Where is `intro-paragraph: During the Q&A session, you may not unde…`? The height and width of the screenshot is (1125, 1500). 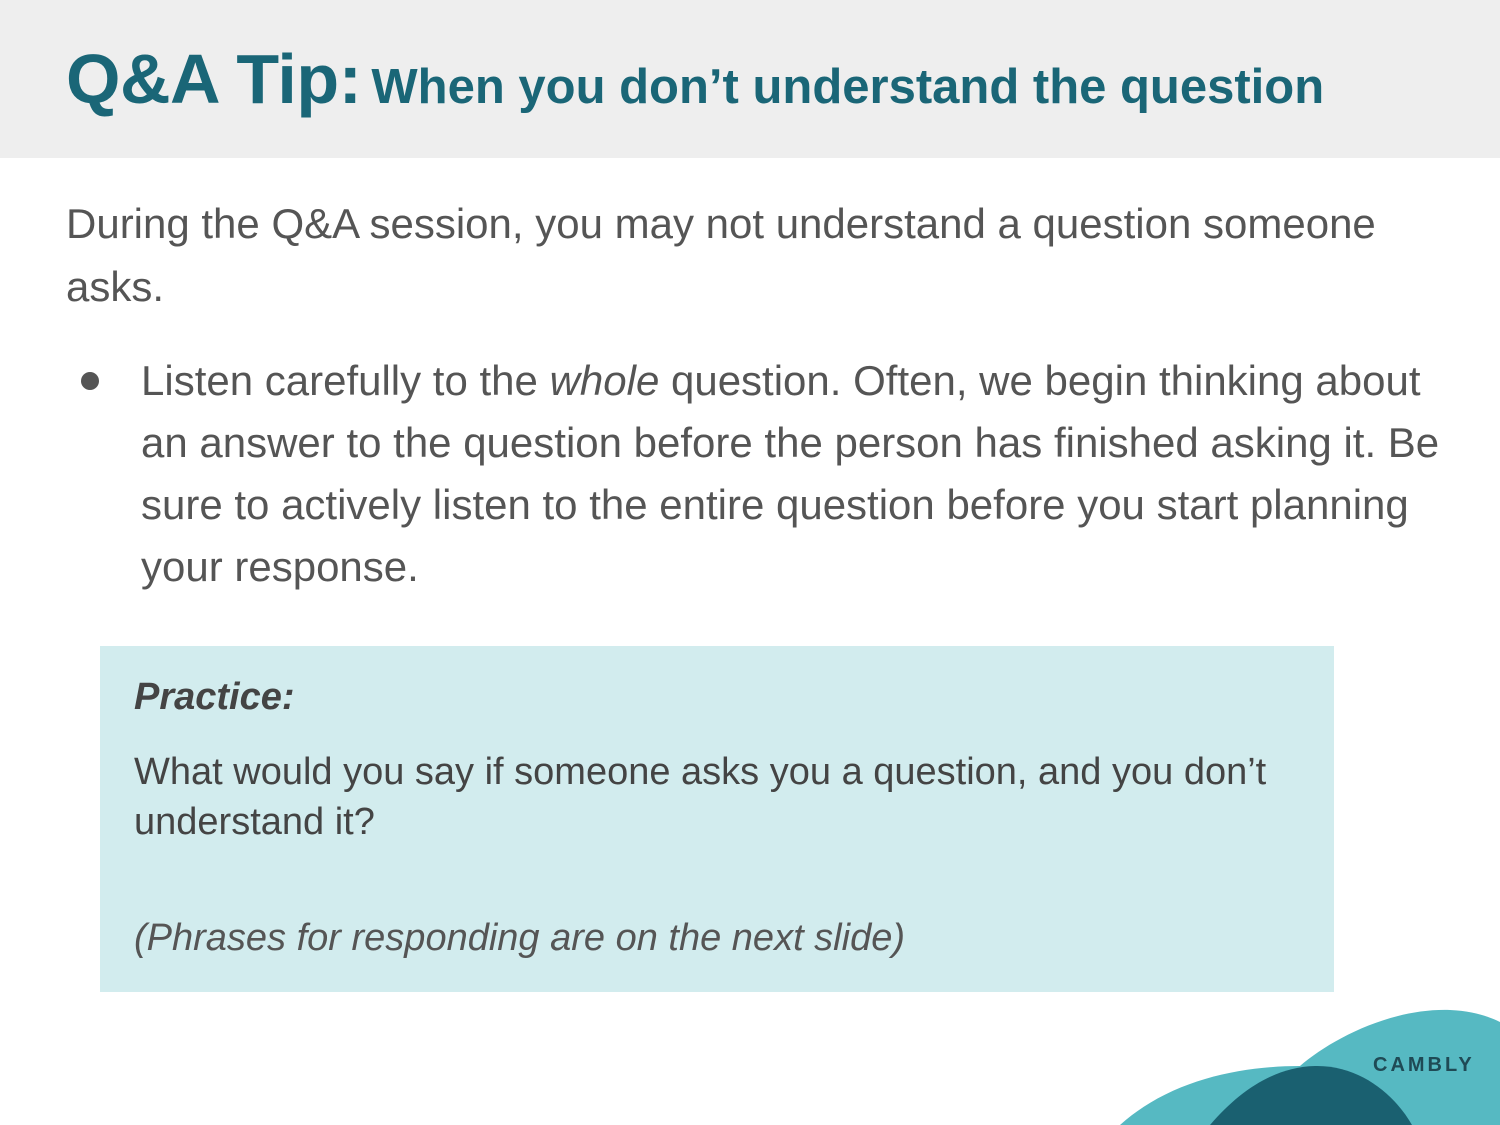
intro-paragraph: During the Q&A session, you may not unde… is located at coordinates (721, 255).